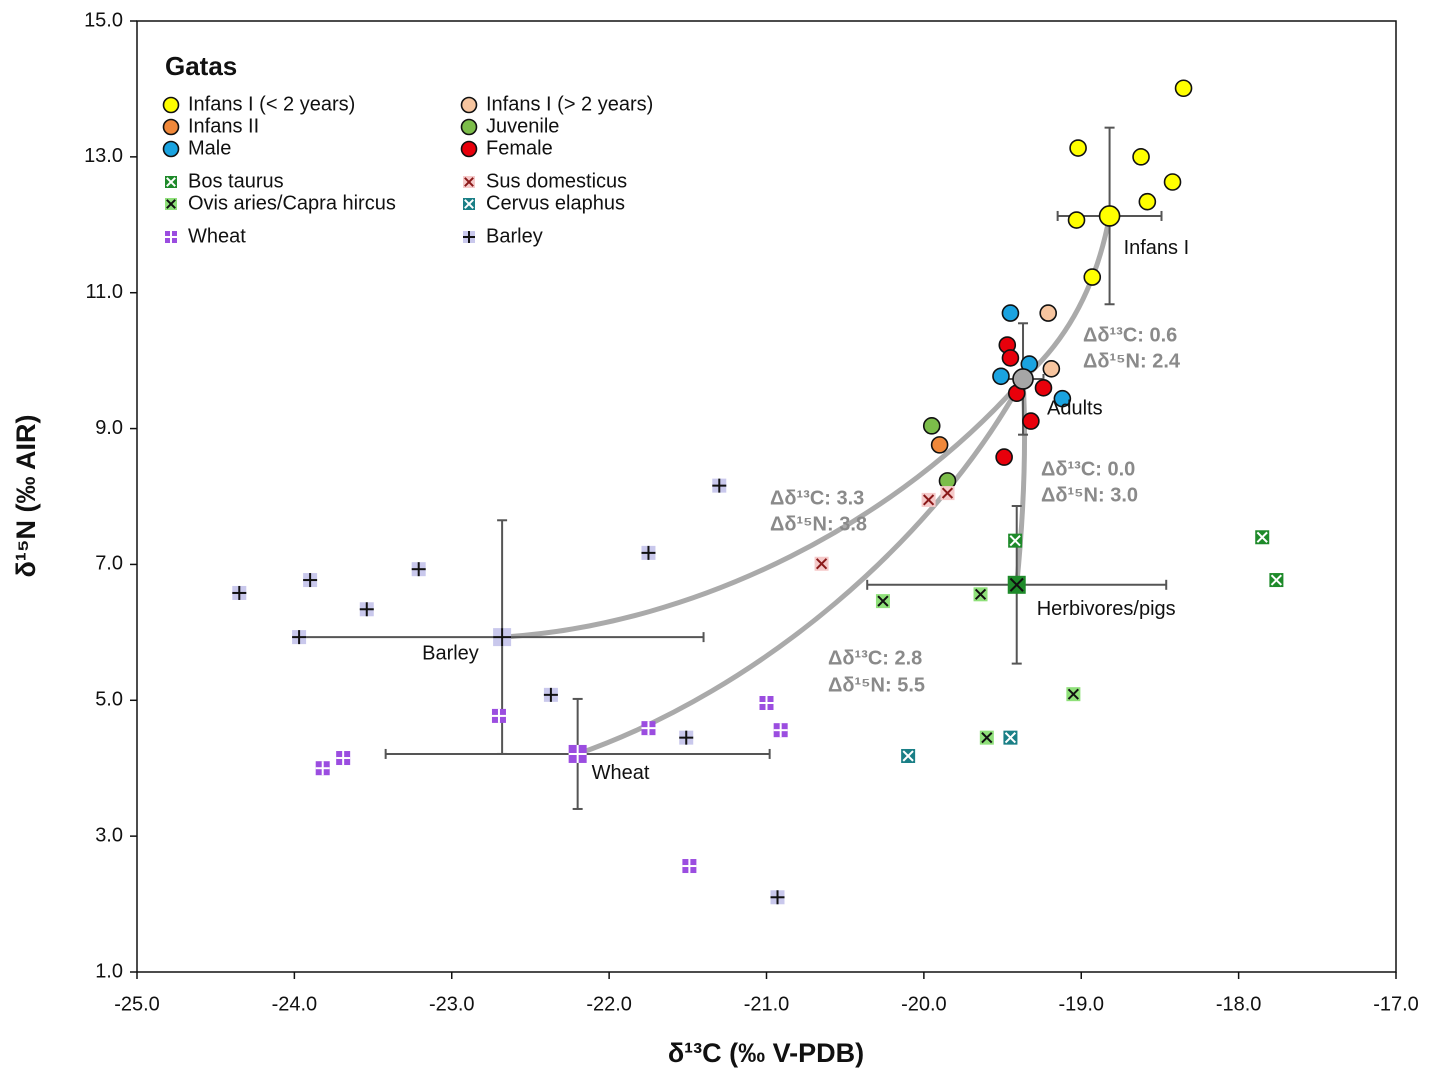  I want to click on mean-label: Infans I, so click(1157, 248).